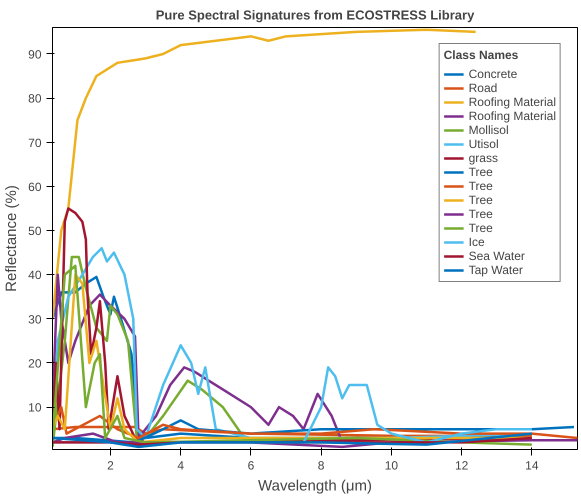  What do you see at coordinates (483, 88) in the screenshot?
I see `legend-label: Road` at bounding box center [483, 88].